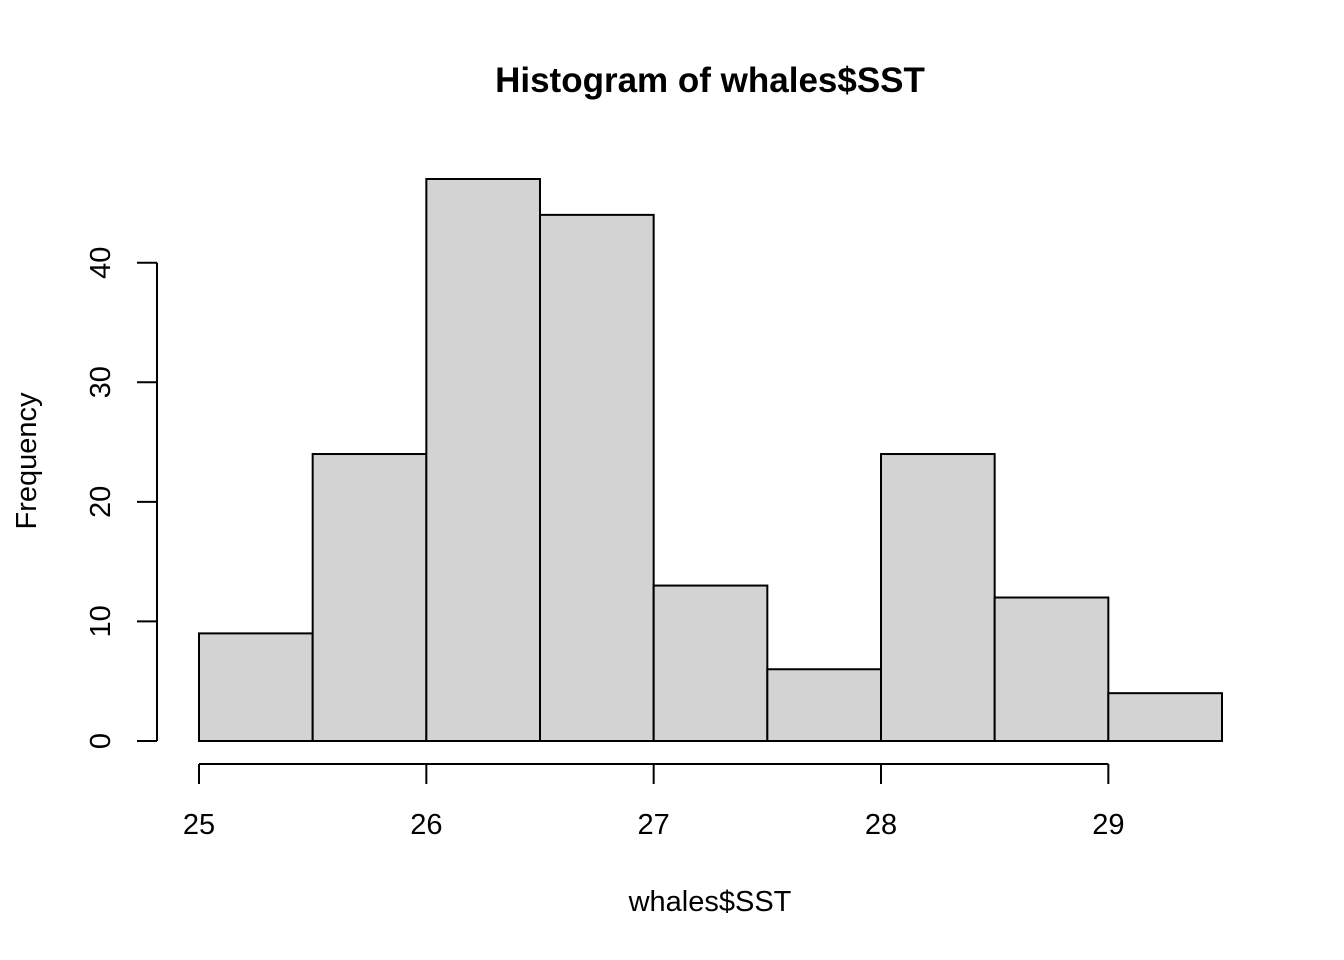  I want to click on y-tick-label-20: 20, so click(101, 502).